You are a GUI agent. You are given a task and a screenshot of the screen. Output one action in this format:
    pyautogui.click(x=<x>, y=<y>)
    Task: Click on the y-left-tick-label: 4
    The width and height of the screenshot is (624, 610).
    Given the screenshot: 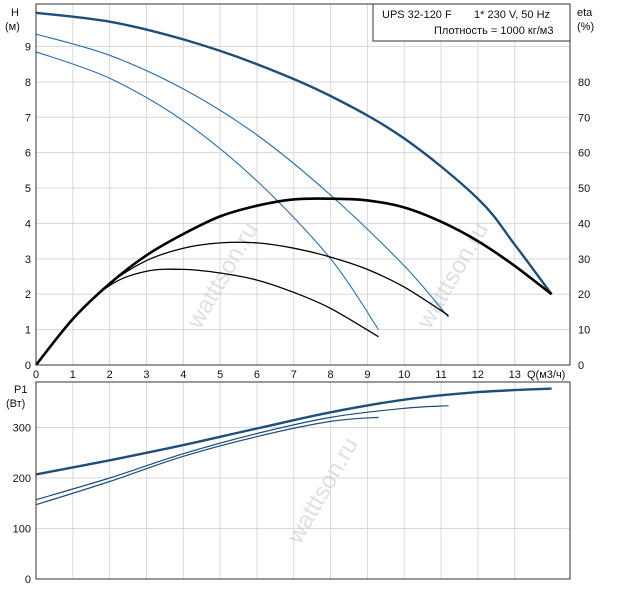 What is the action you would take?
    pyautogui.click(x=28, y=224)
    